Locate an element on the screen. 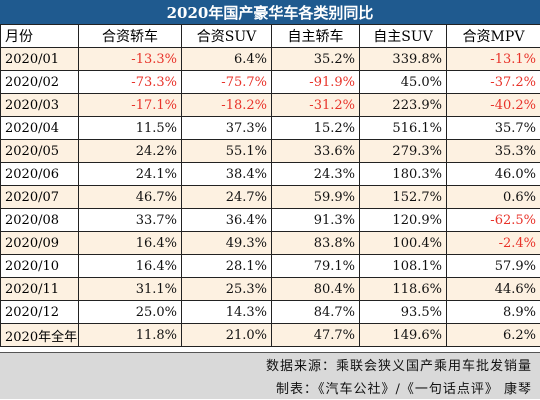 The image size is (540, 400). cell-domestic-sedan: 80.4% is located at coordinates (315, 289).